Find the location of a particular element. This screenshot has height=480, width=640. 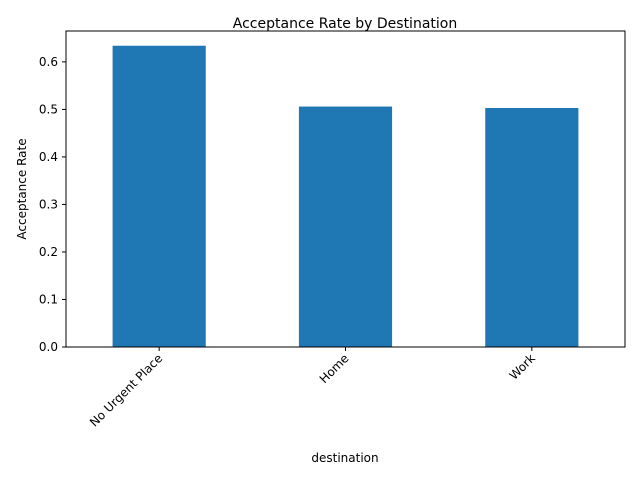

y-tick-label-6: 0.6 is located at coordinates (48, 62).